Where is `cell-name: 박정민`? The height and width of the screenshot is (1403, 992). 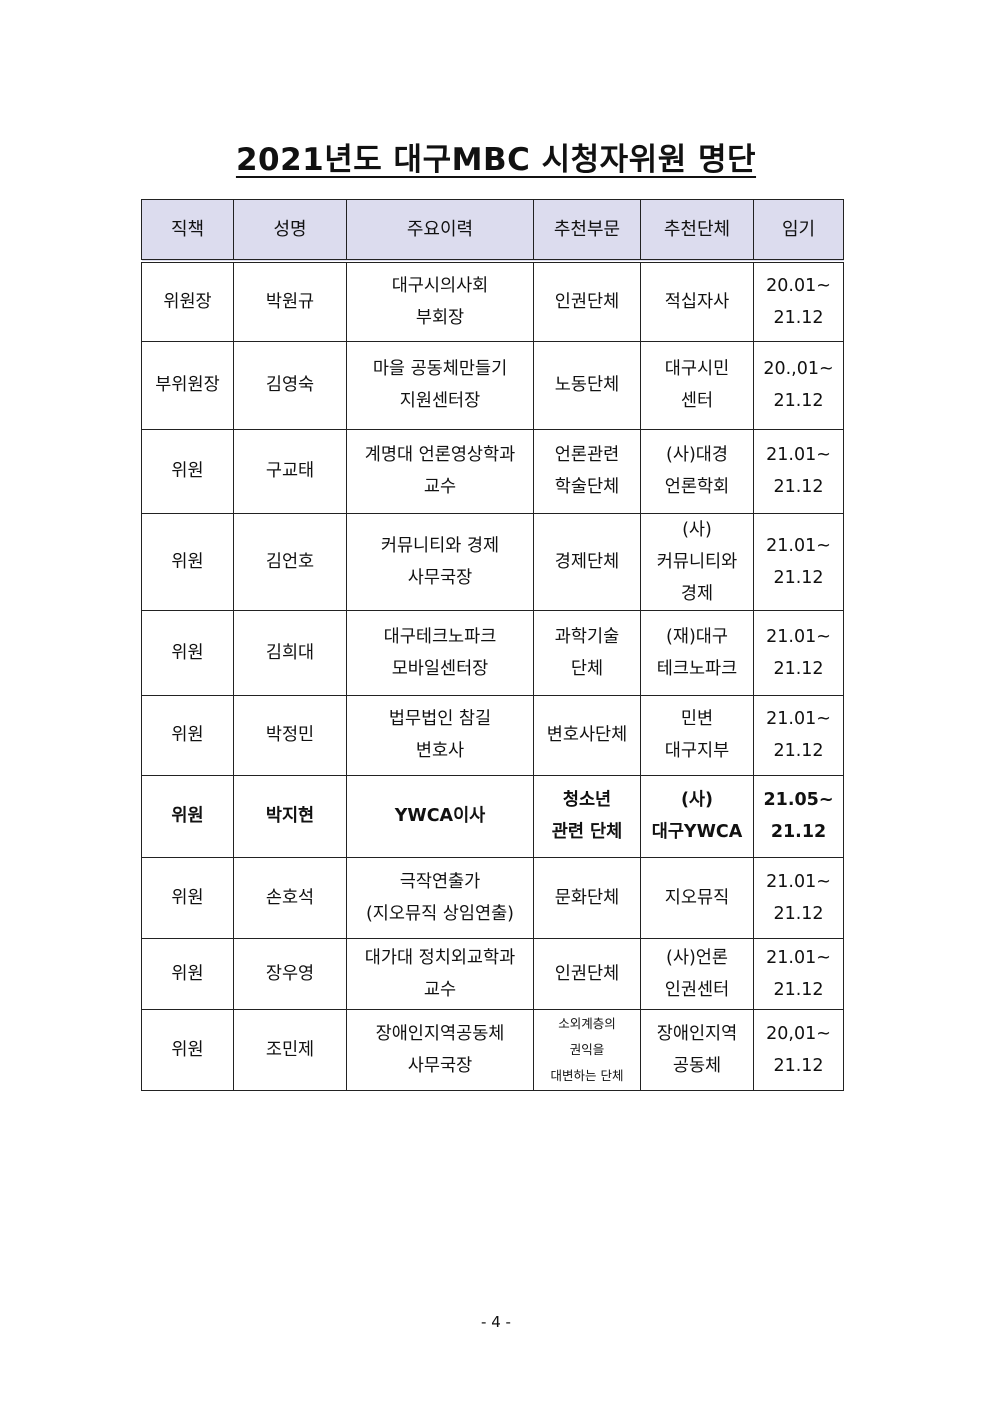
cell-name: 박정민 is located at coordinates (290, 735).